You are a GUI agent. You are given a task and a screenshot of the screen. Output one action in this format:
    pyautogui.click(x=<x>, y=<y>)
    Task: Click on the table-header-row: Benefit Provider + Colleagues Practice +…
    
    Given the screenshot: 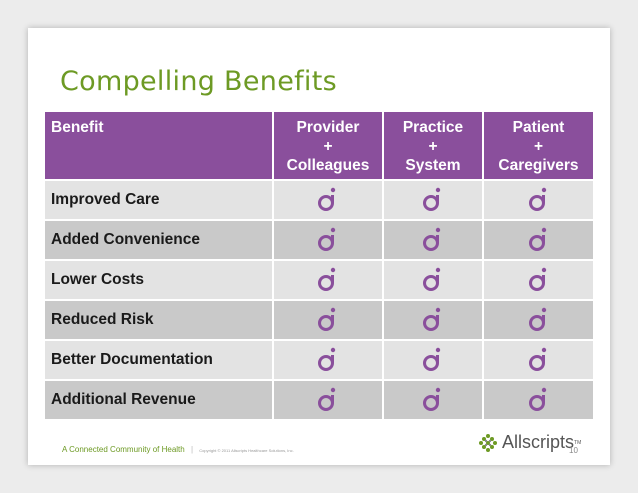 What is the action you would take?
    pyautogui.click(x=319, y=146)
    